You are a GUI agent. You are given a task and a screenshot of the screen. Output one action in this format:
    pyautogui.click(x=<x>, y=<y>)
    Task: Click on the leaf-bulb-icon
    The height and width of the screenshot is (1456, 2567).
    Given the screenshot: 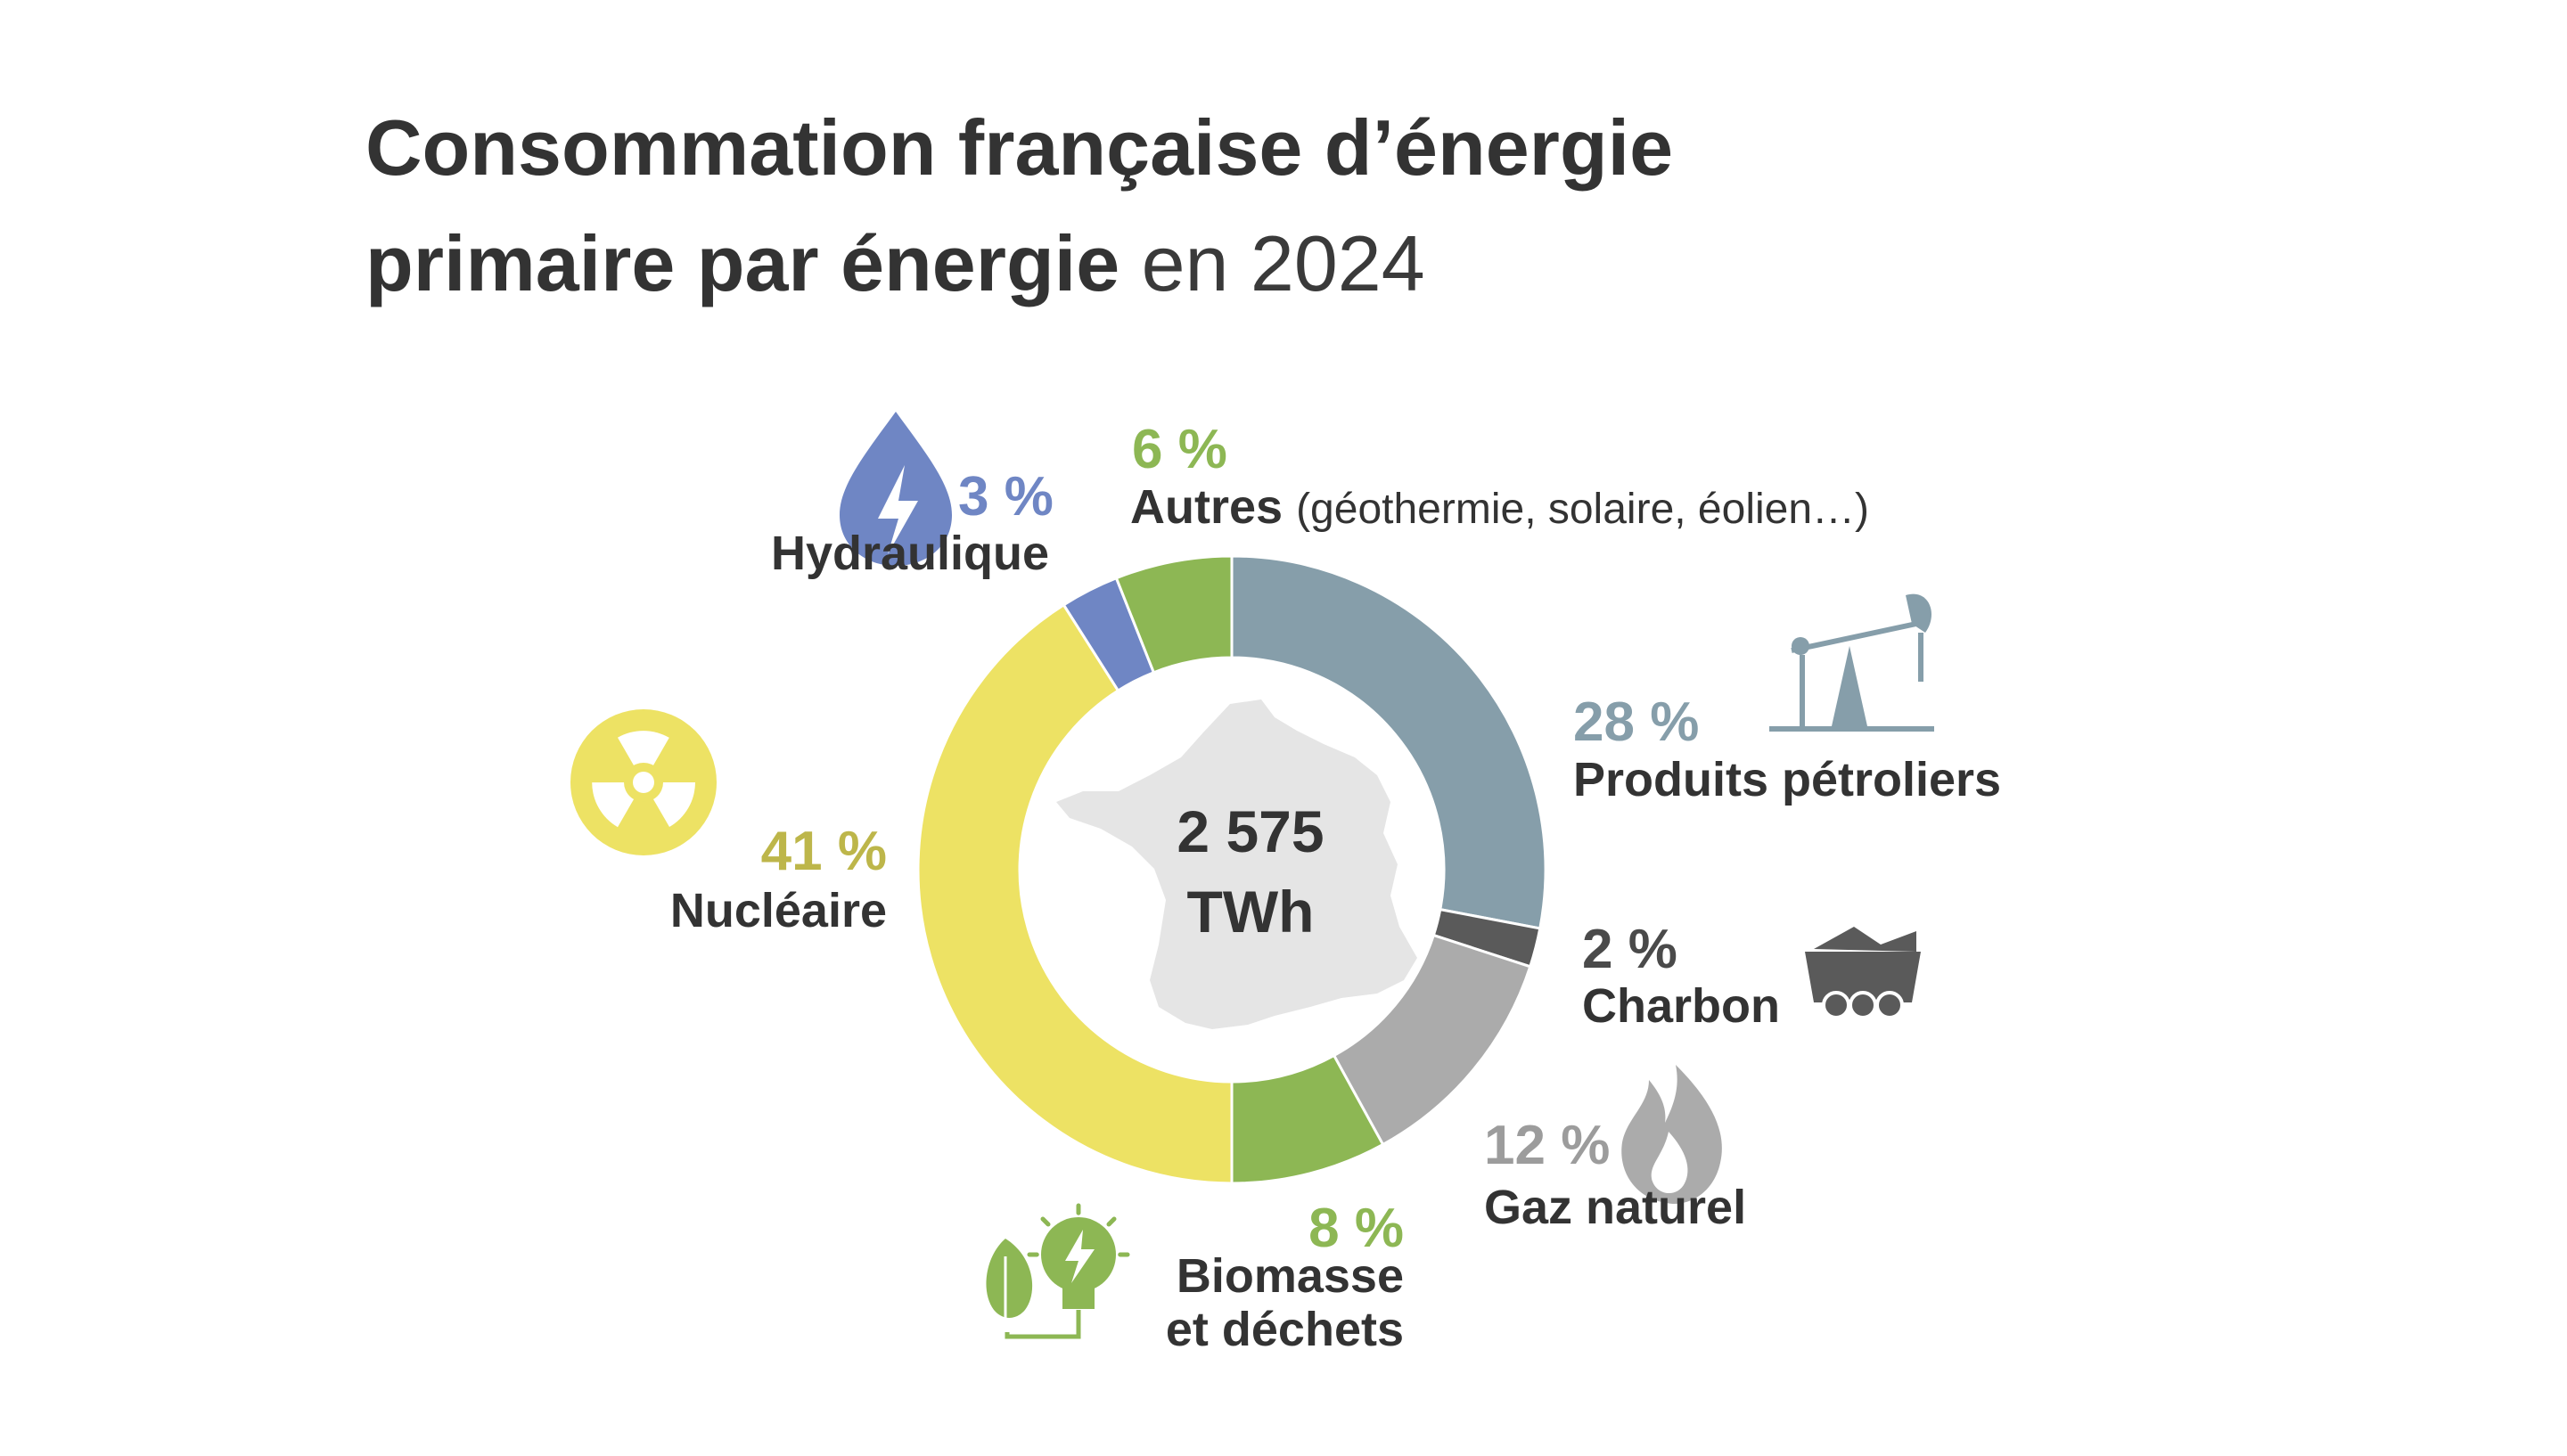 What is the action you would take?
    pyautogui.click(x=1058, y=1271)
    